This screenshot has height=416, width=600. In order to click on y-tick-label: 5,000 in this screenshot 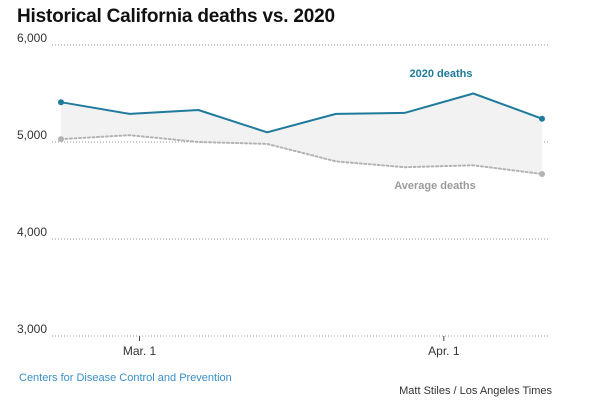, I will do `click(32, 135)`.